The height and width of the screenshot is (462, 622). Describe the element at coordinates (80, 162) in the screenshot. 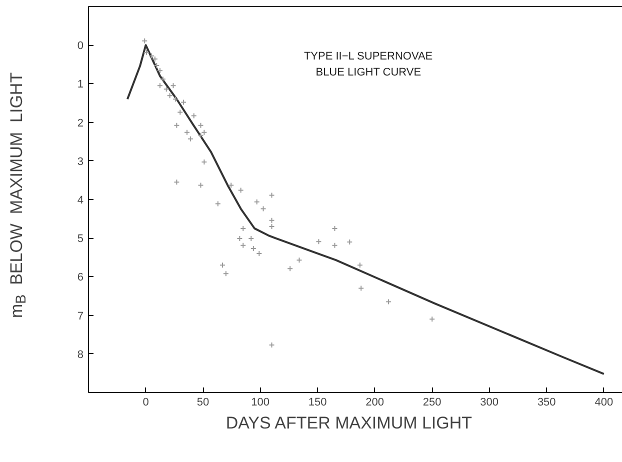

I see `y-tick-label: 3` at that location.